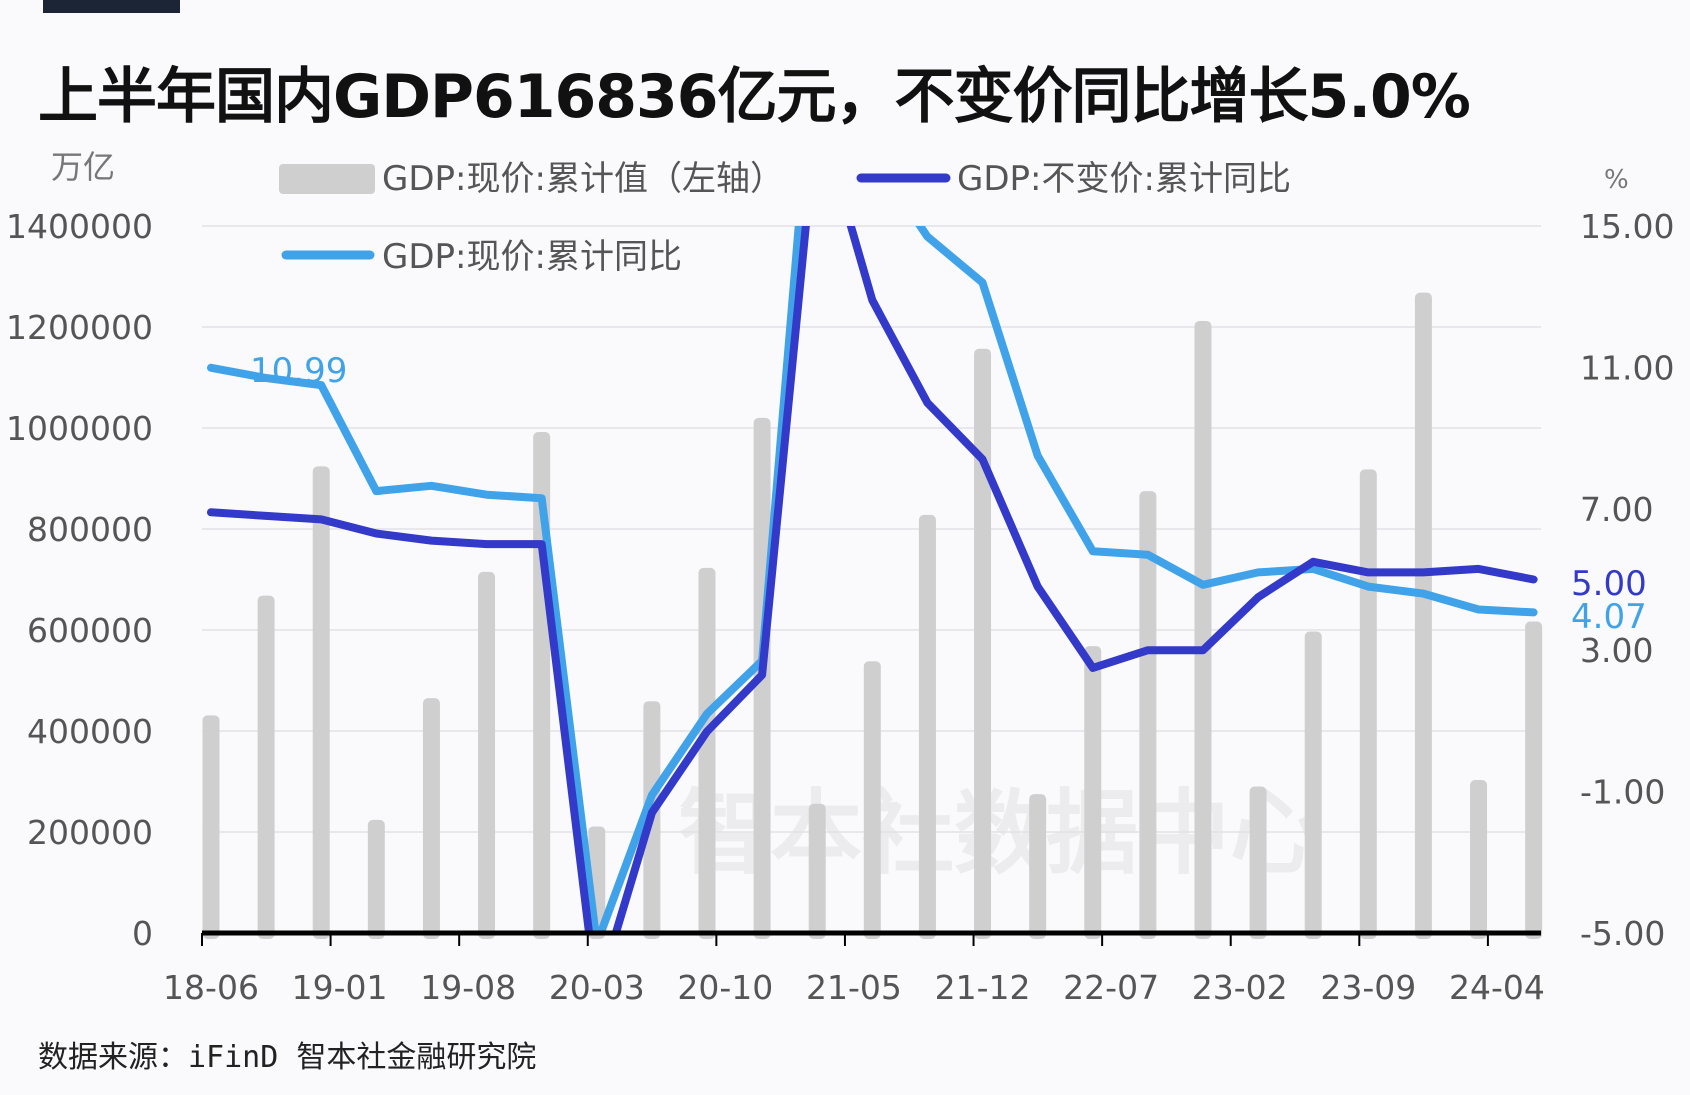  I want to click on x-axis-tick-label: 24-04, so click(1497, 987).